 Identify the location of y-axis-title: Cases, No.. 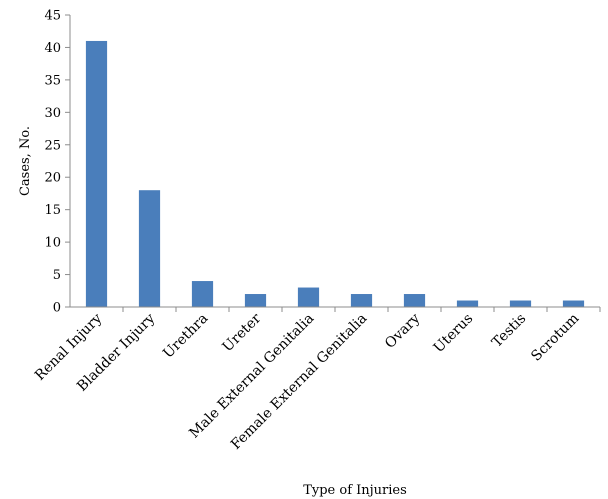
(25, 161).